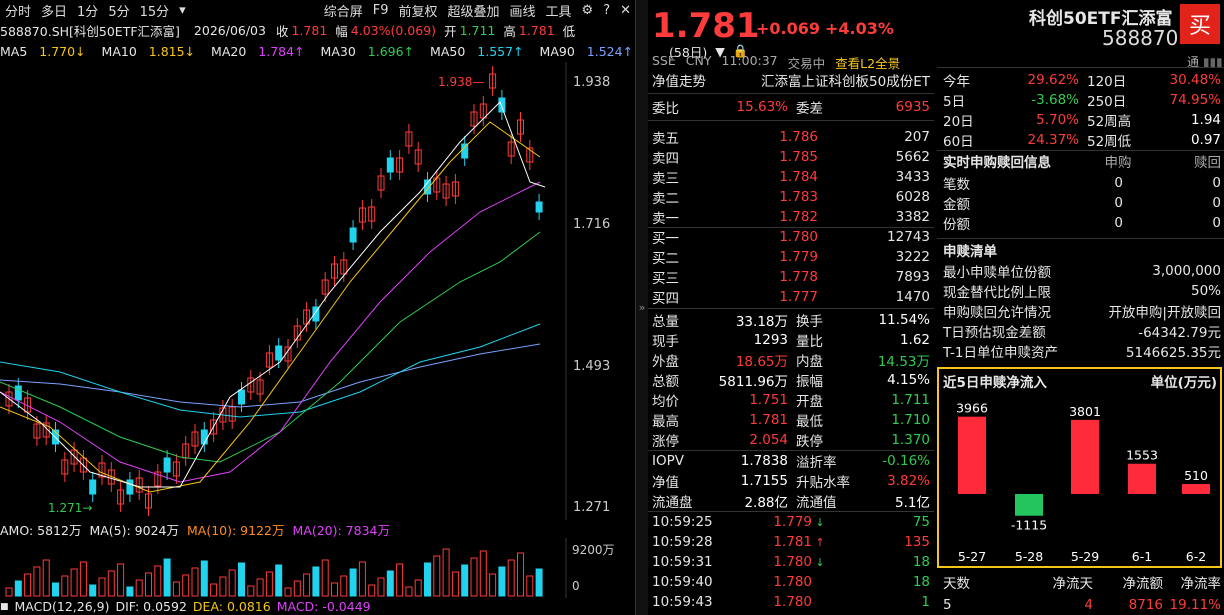  What do you see at coordinates (151, 606) in the screenshot?
I see `macd-dif: DIF: 0.0592` at bounding box center [151, 606].